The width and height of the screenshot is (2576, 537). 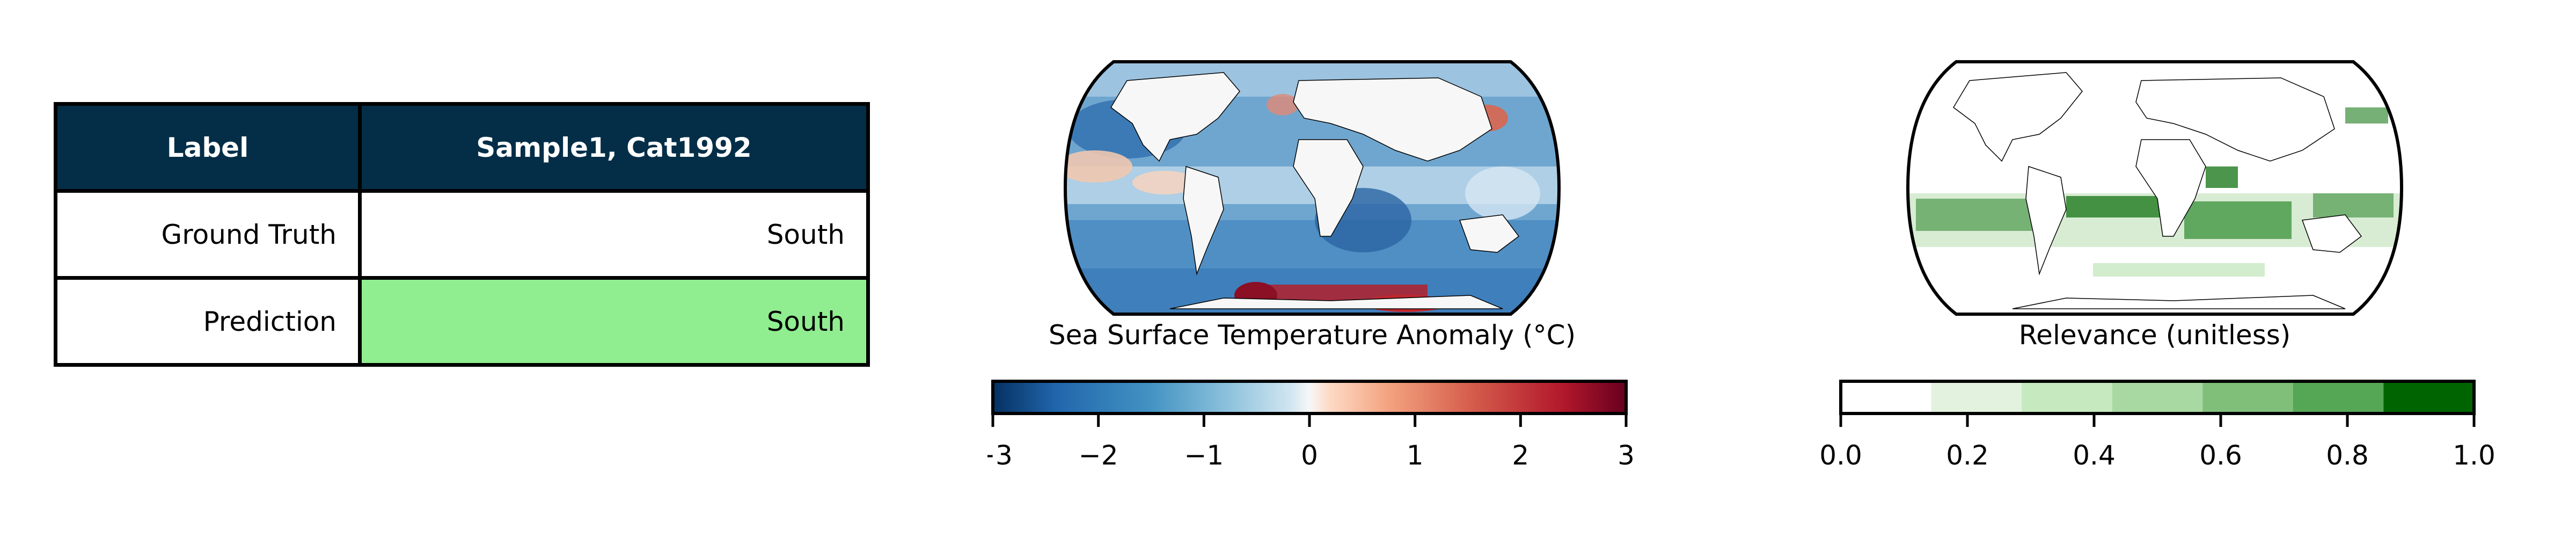 I want to click on colorbar-tick-label: 0.4, so click(x=2094, y=456).